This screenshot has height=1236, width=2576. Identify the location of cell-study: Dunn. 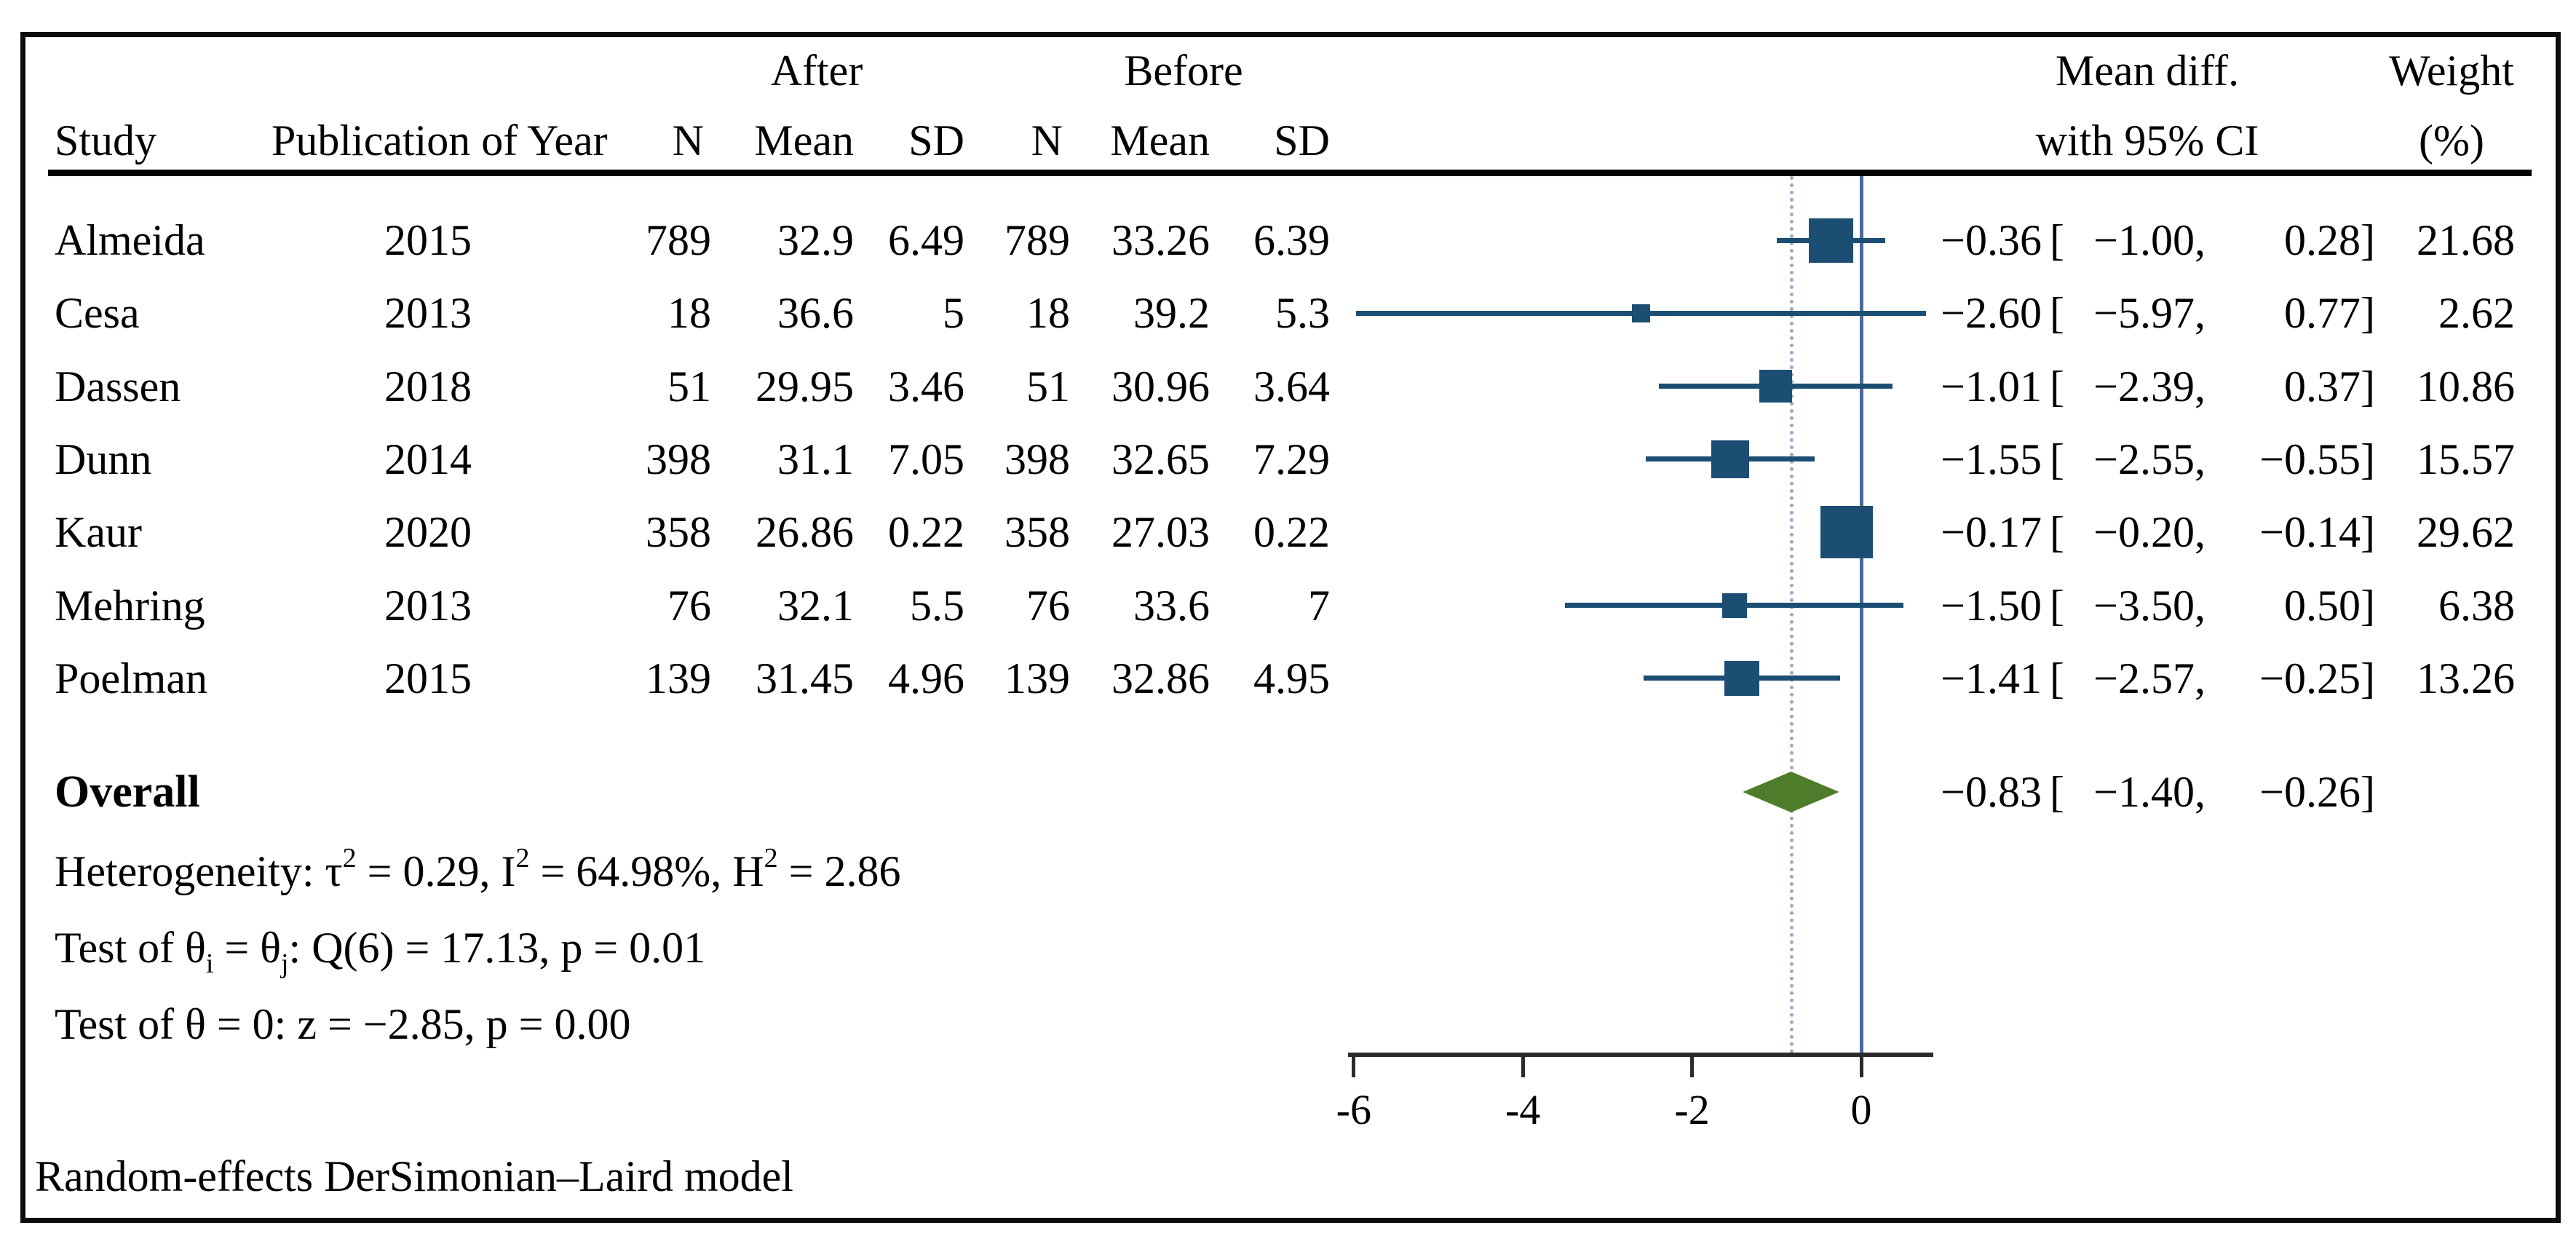
(103, 459).